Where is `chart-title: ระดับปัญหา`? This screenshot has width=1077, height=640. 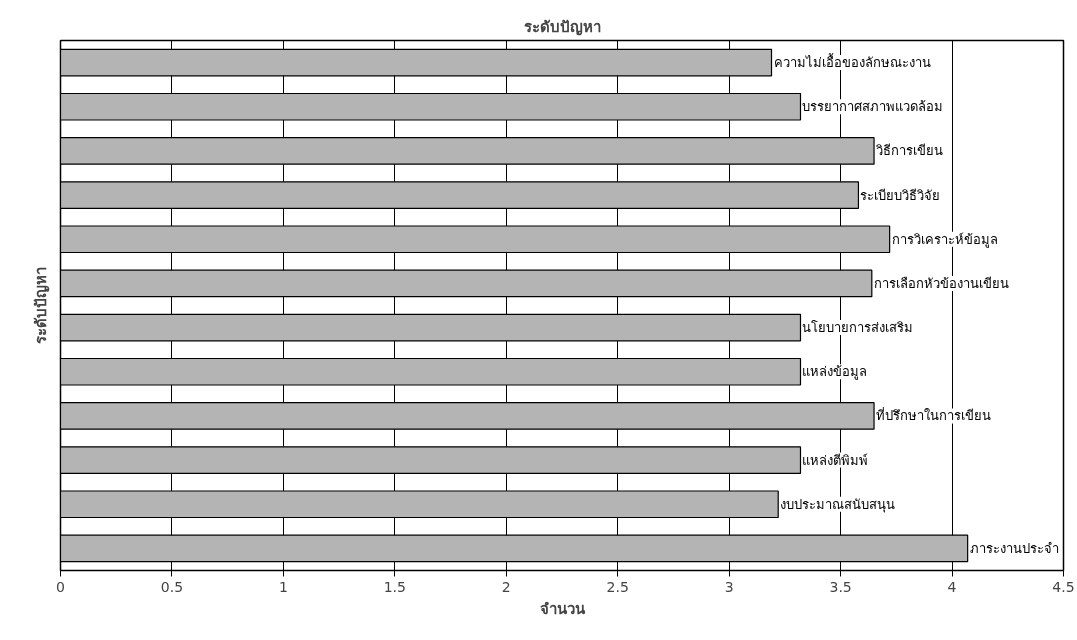 chart-title: ระดับปัญหา is located at coordinates (562, 26).